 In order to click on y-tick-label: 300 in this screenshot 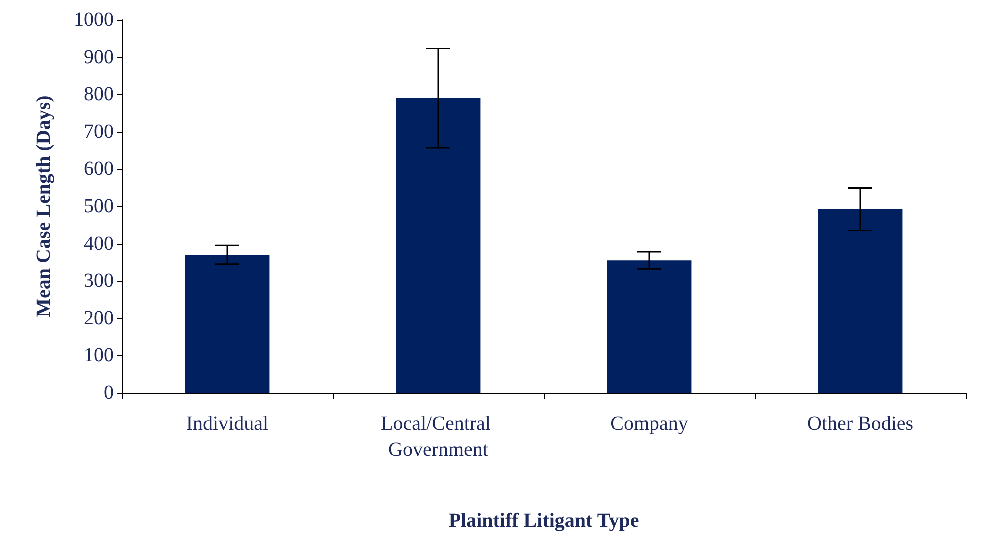, I will do `click(99, 281)`.